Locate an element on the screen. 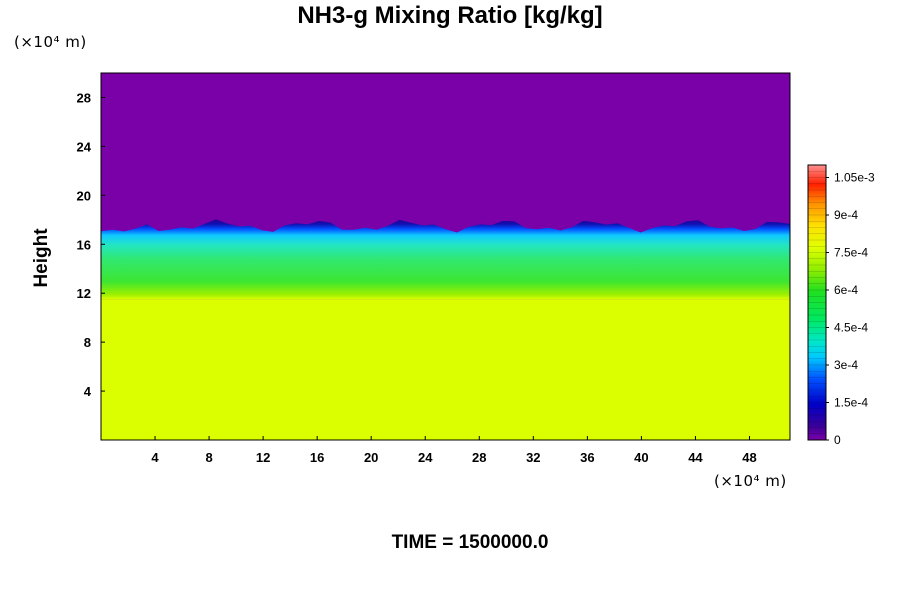 The width and height of the screenshot is (900, 600). y-tick-label: 8 is located at coordinates (87, 342).